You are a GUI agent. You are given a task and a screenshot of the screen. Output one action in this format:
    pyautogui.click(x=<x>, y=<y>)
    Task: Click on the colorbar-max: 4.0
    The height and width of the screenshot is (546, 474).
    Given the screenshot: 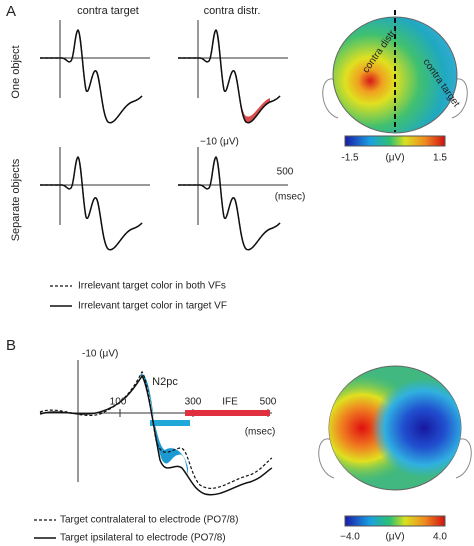 What is the action you would take?
    pyautogui.click(x=440, y=537)
    